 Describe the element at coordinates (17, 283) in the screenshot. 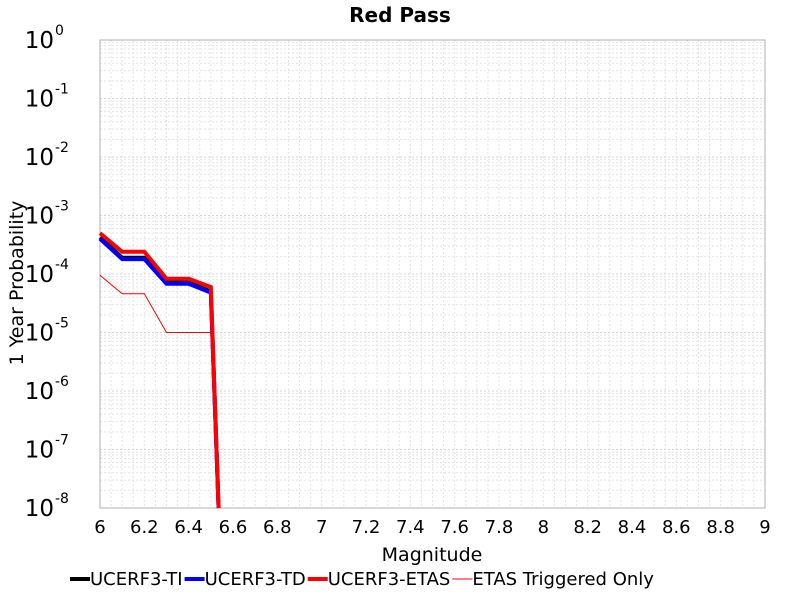

I see `y-axis-label: 1 Year Probability` at that location.